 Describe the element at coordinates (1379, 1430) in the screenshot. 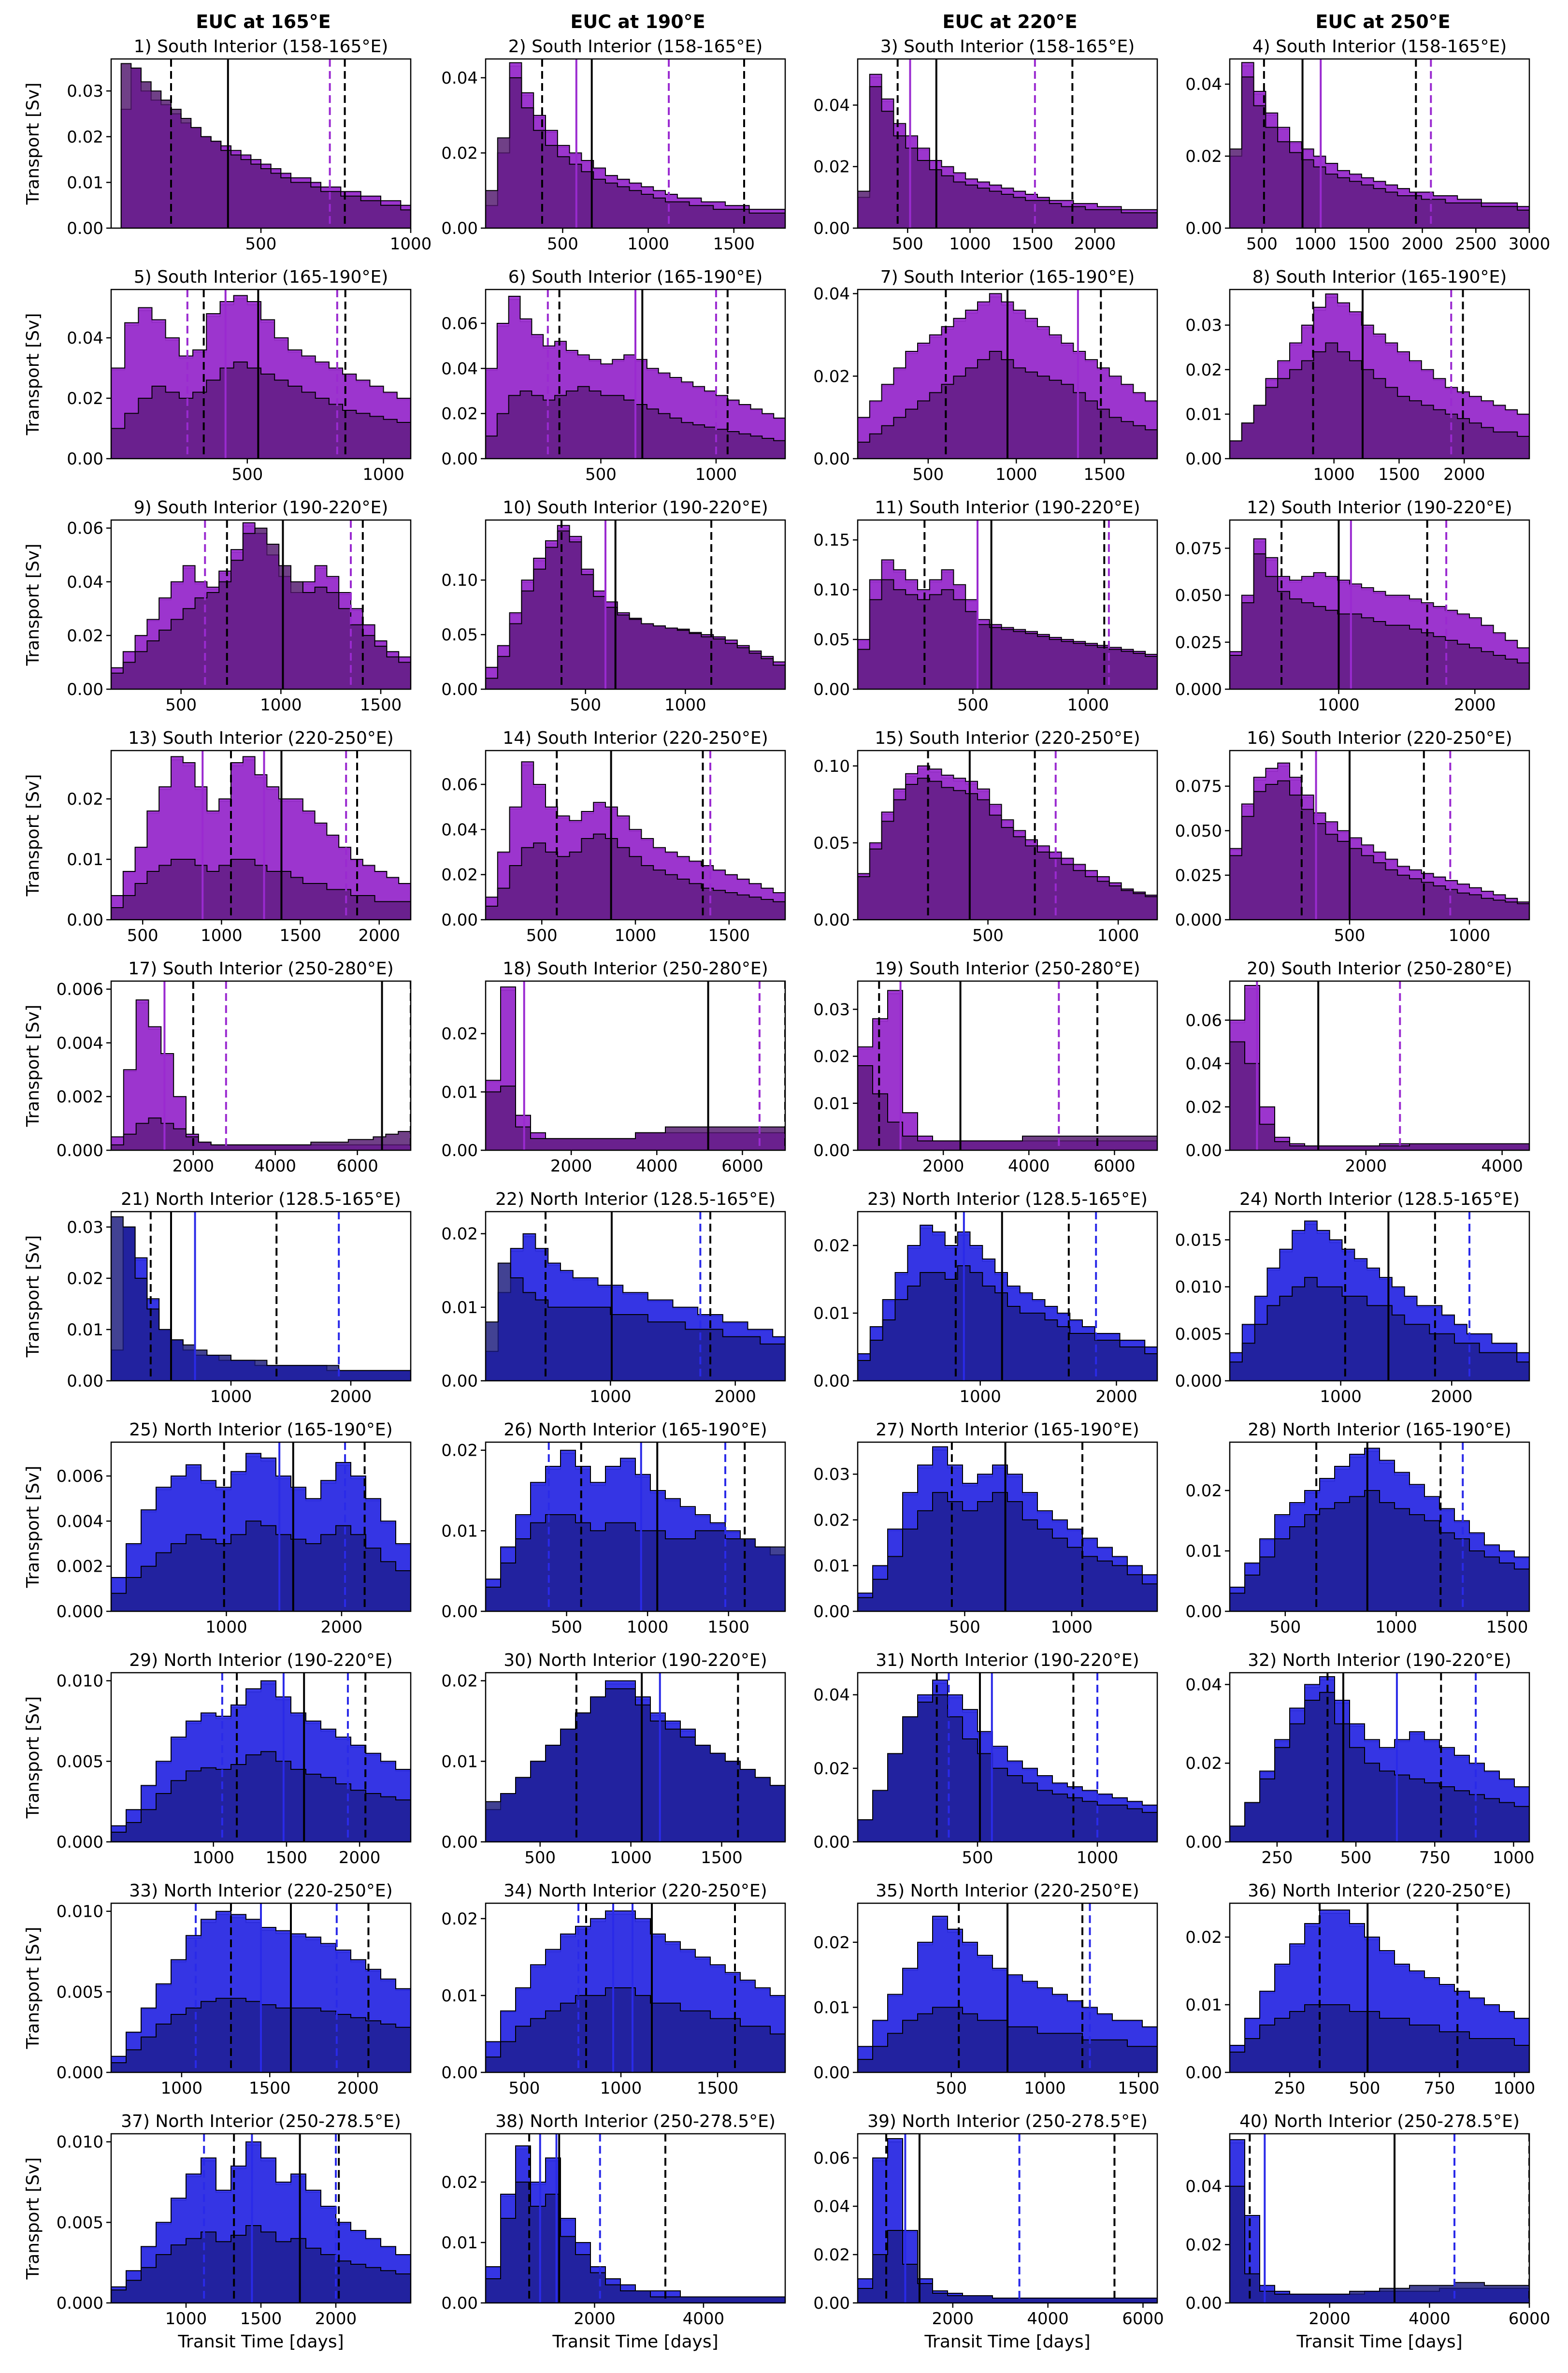

I see `panel-title: 28) North Interior (165-190°E)` at that location.